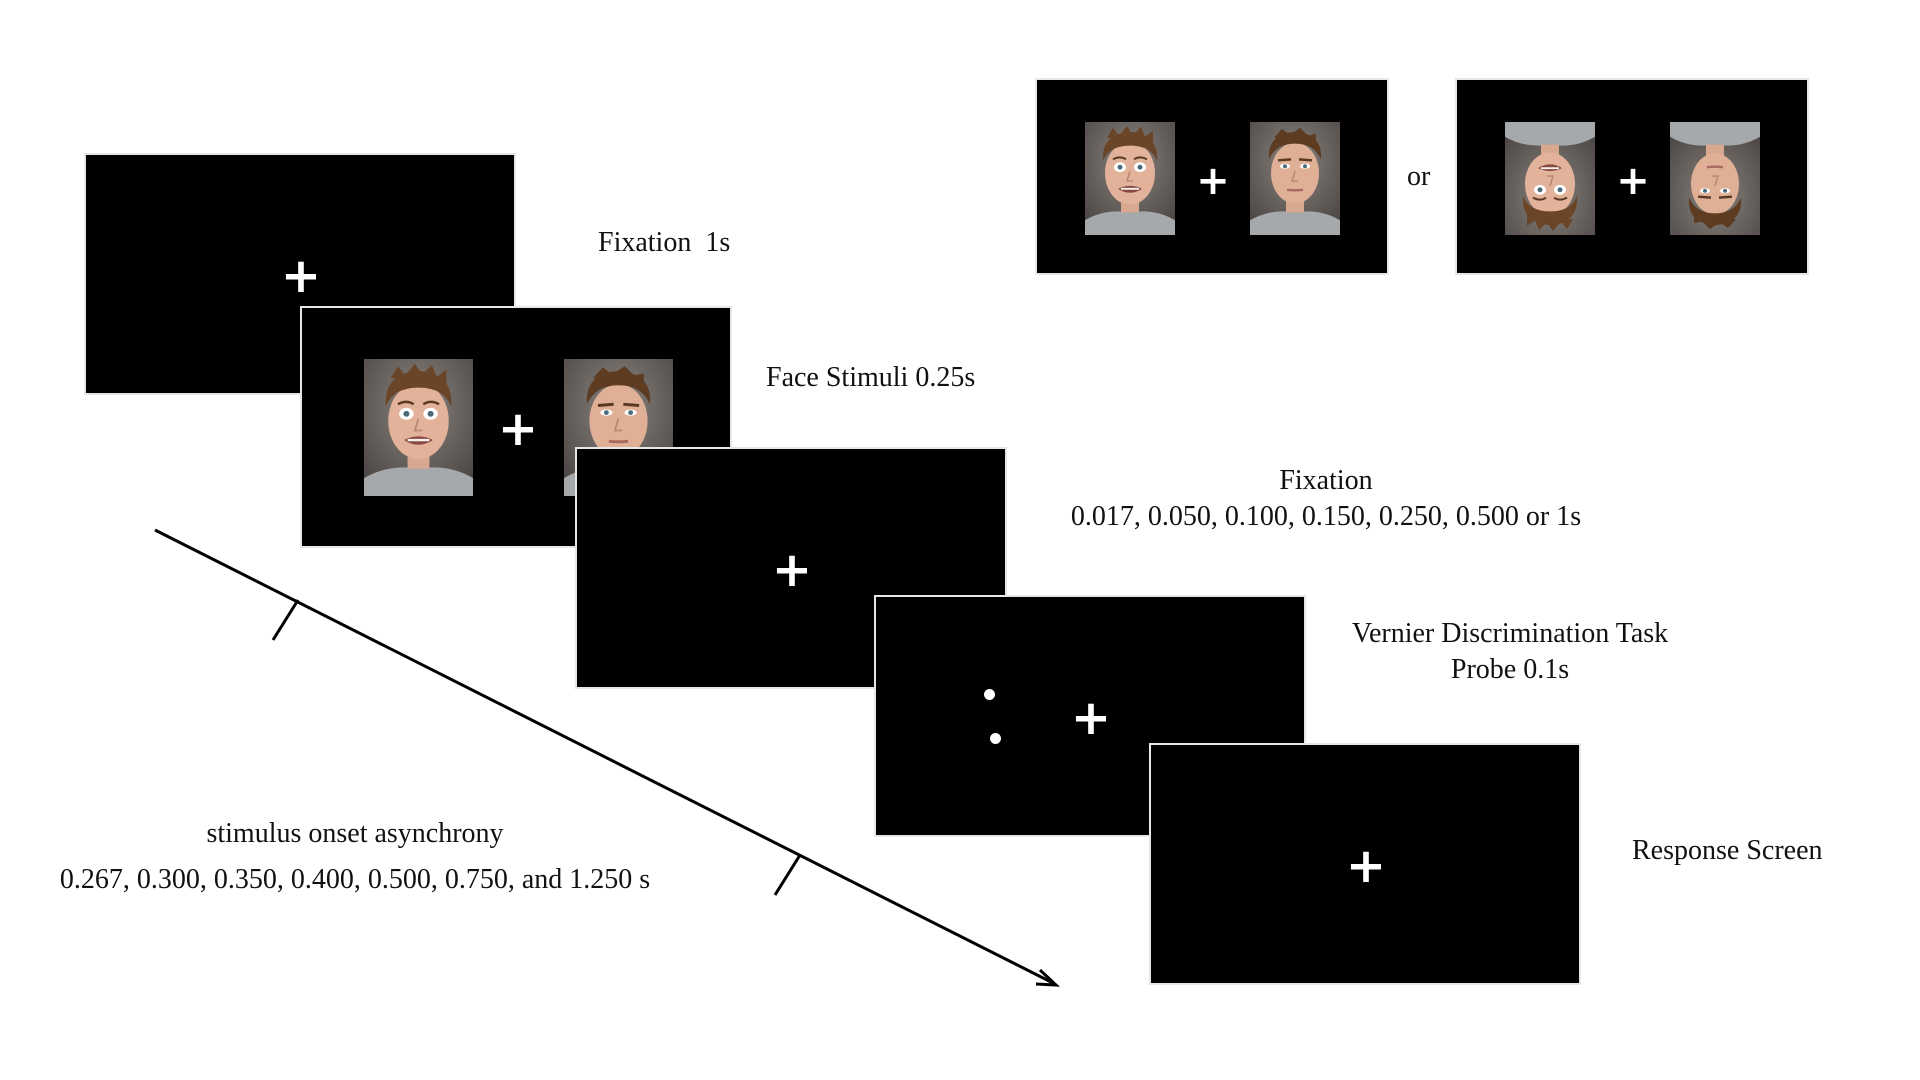 The image size is (1920, 1080). I want to click on soa-title: stimulus onset asynchrony, so click(355, 833).